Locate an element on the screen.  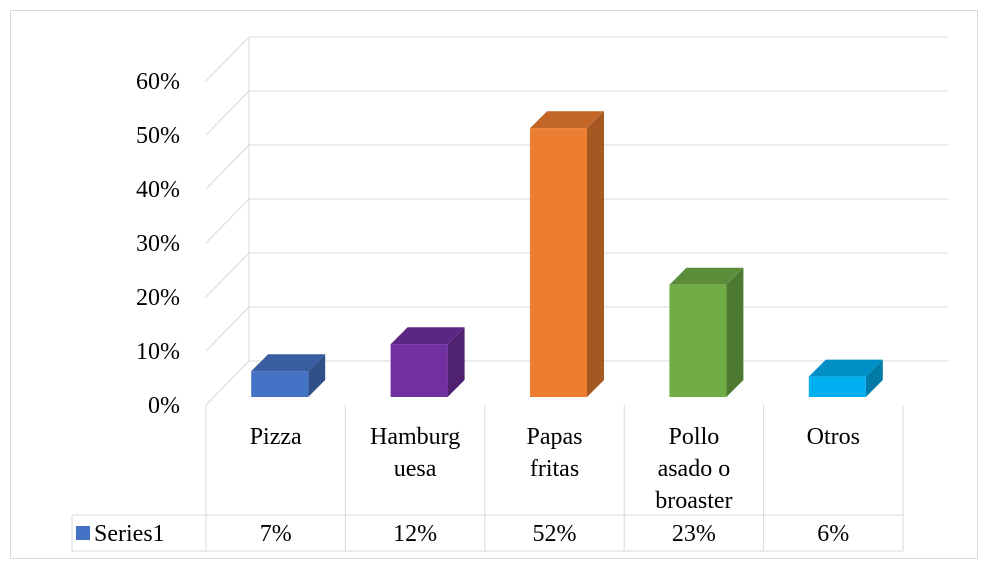
category-label: broaster is located at coordinates (693, 501).